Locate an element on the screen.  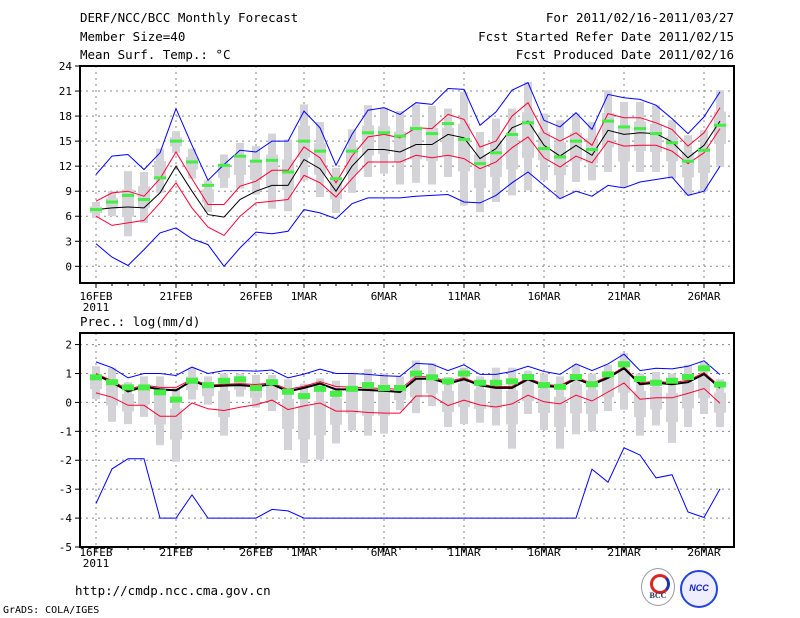
y-tick-label: -4 is located at coordinates (66, 518).